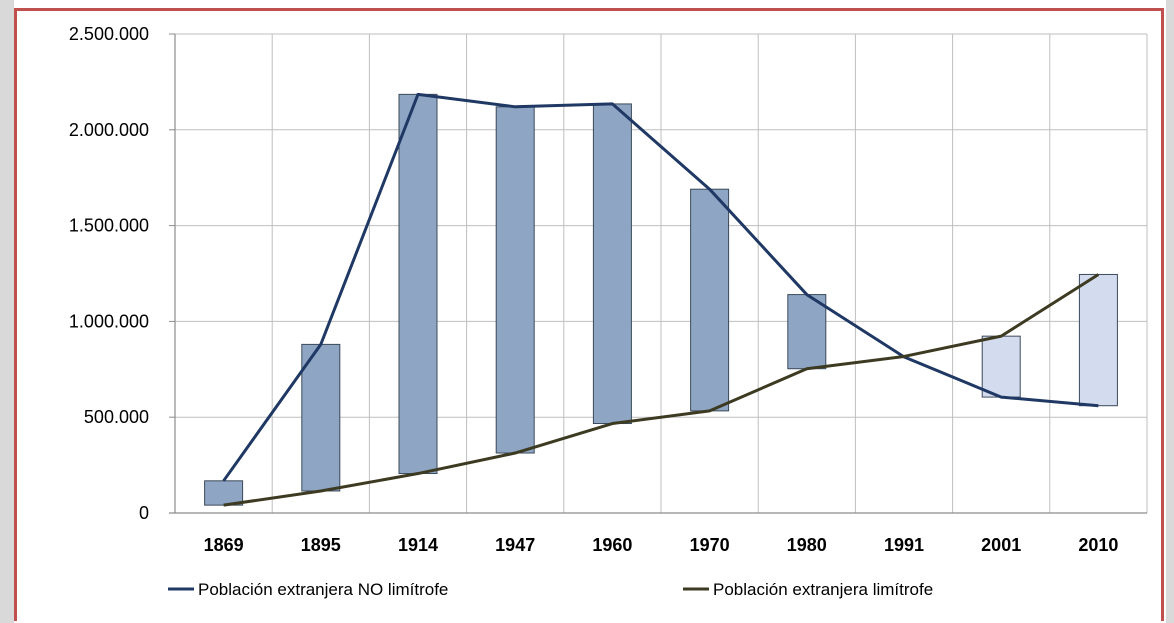 This screenshot has width=1174, height=623. Describe the element at coordinates (904, 545) in the screenshot. I see `x-tick-label: 1991` at that location.